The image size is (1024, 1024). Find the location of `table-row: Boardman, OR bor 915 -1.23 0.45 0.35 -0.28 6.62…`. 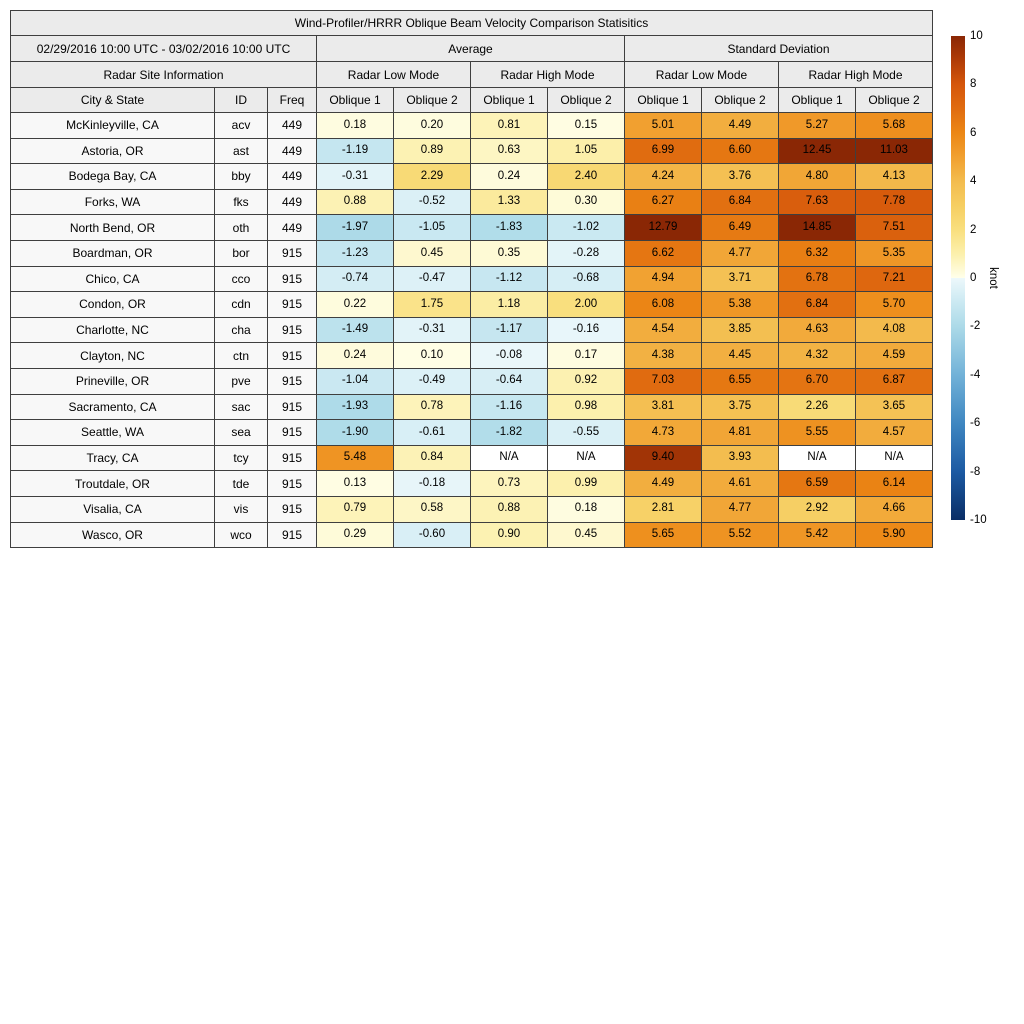

table-row: Boardman, OR bor 915 -1.23 0.45 0.35 -0.28 6.62… is located at coordinates (471, 253).